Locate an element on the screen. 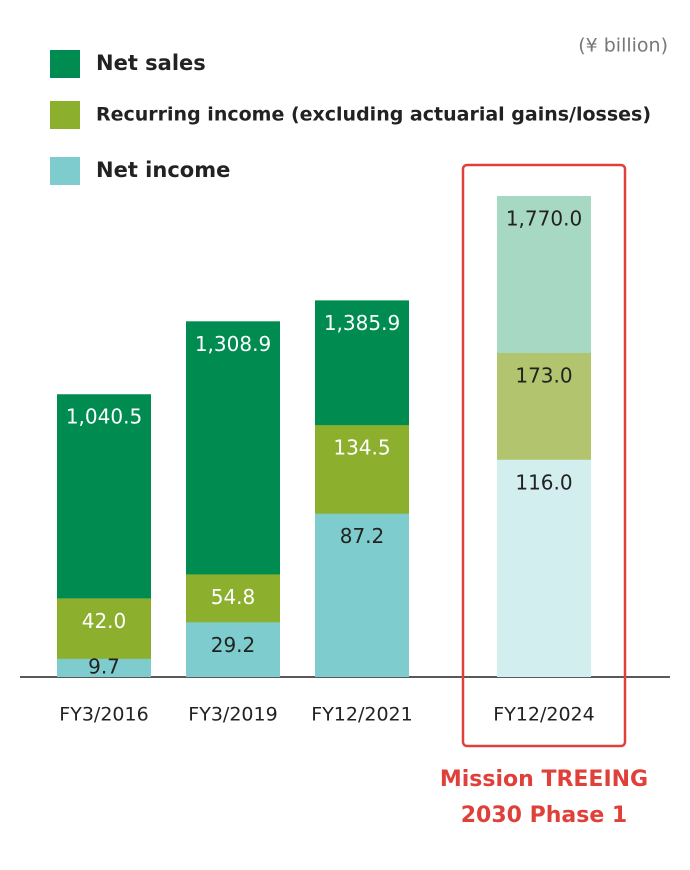  value-label: 1,308.9 is located at coordinates (233, 344).